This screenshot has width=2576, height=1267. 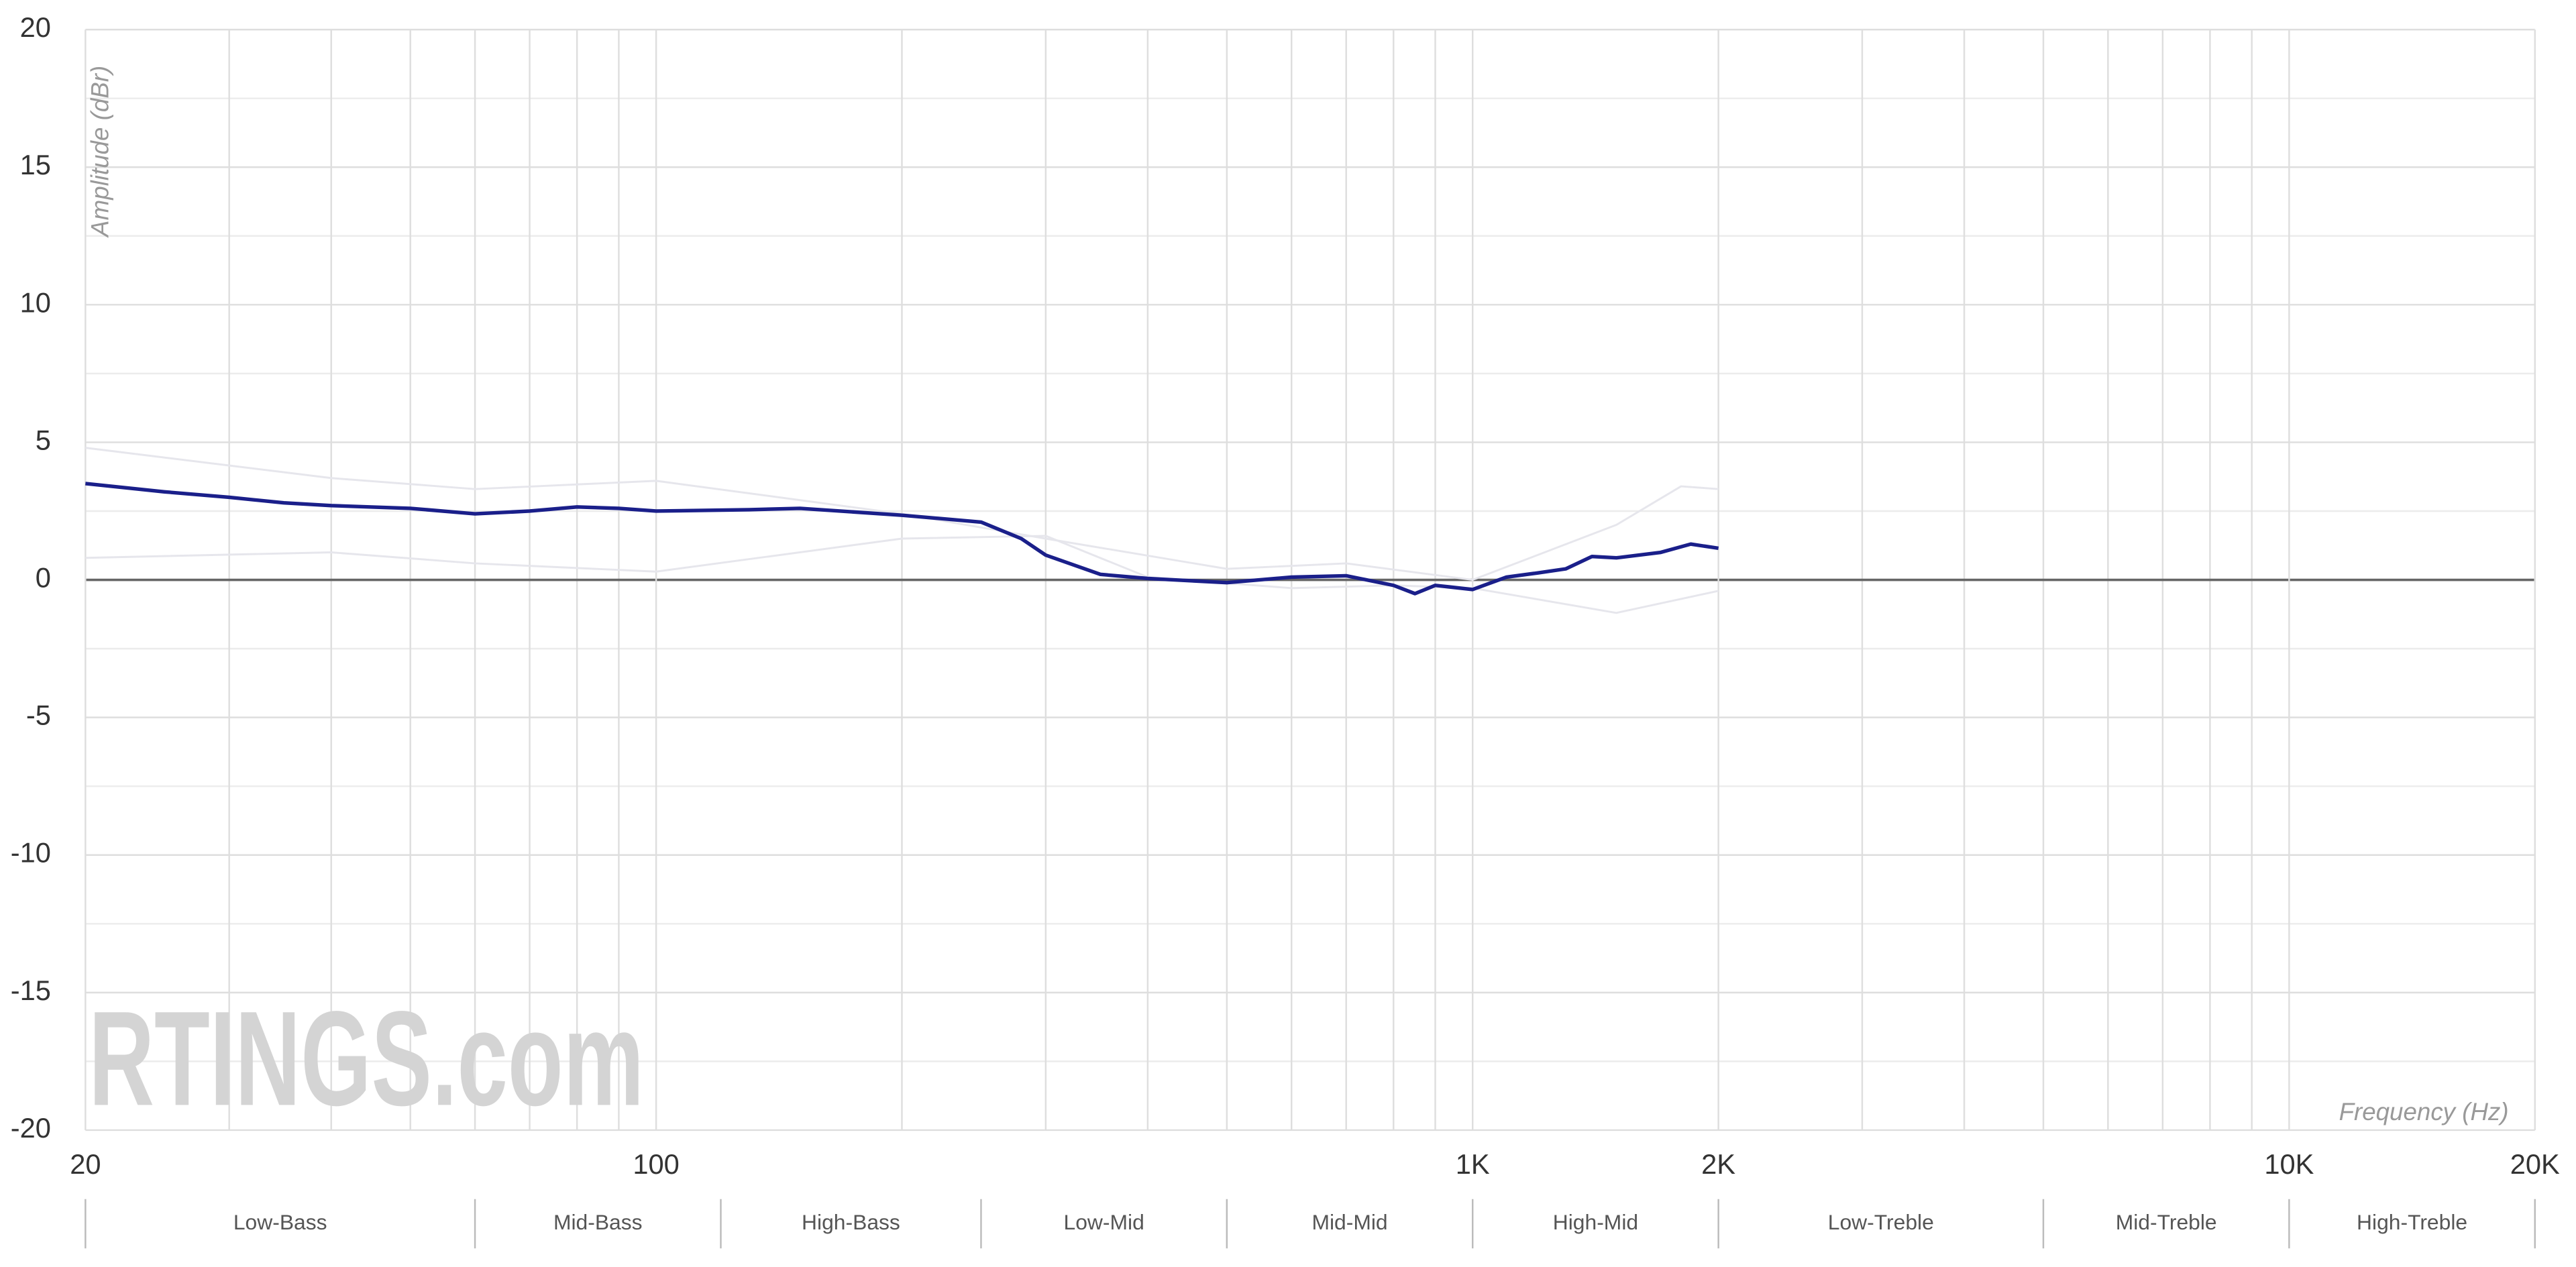 What do you see at coordinates (38, 715) in the screenshot?
I see `y-tick-label: -5` at bounding box center [38, 715].